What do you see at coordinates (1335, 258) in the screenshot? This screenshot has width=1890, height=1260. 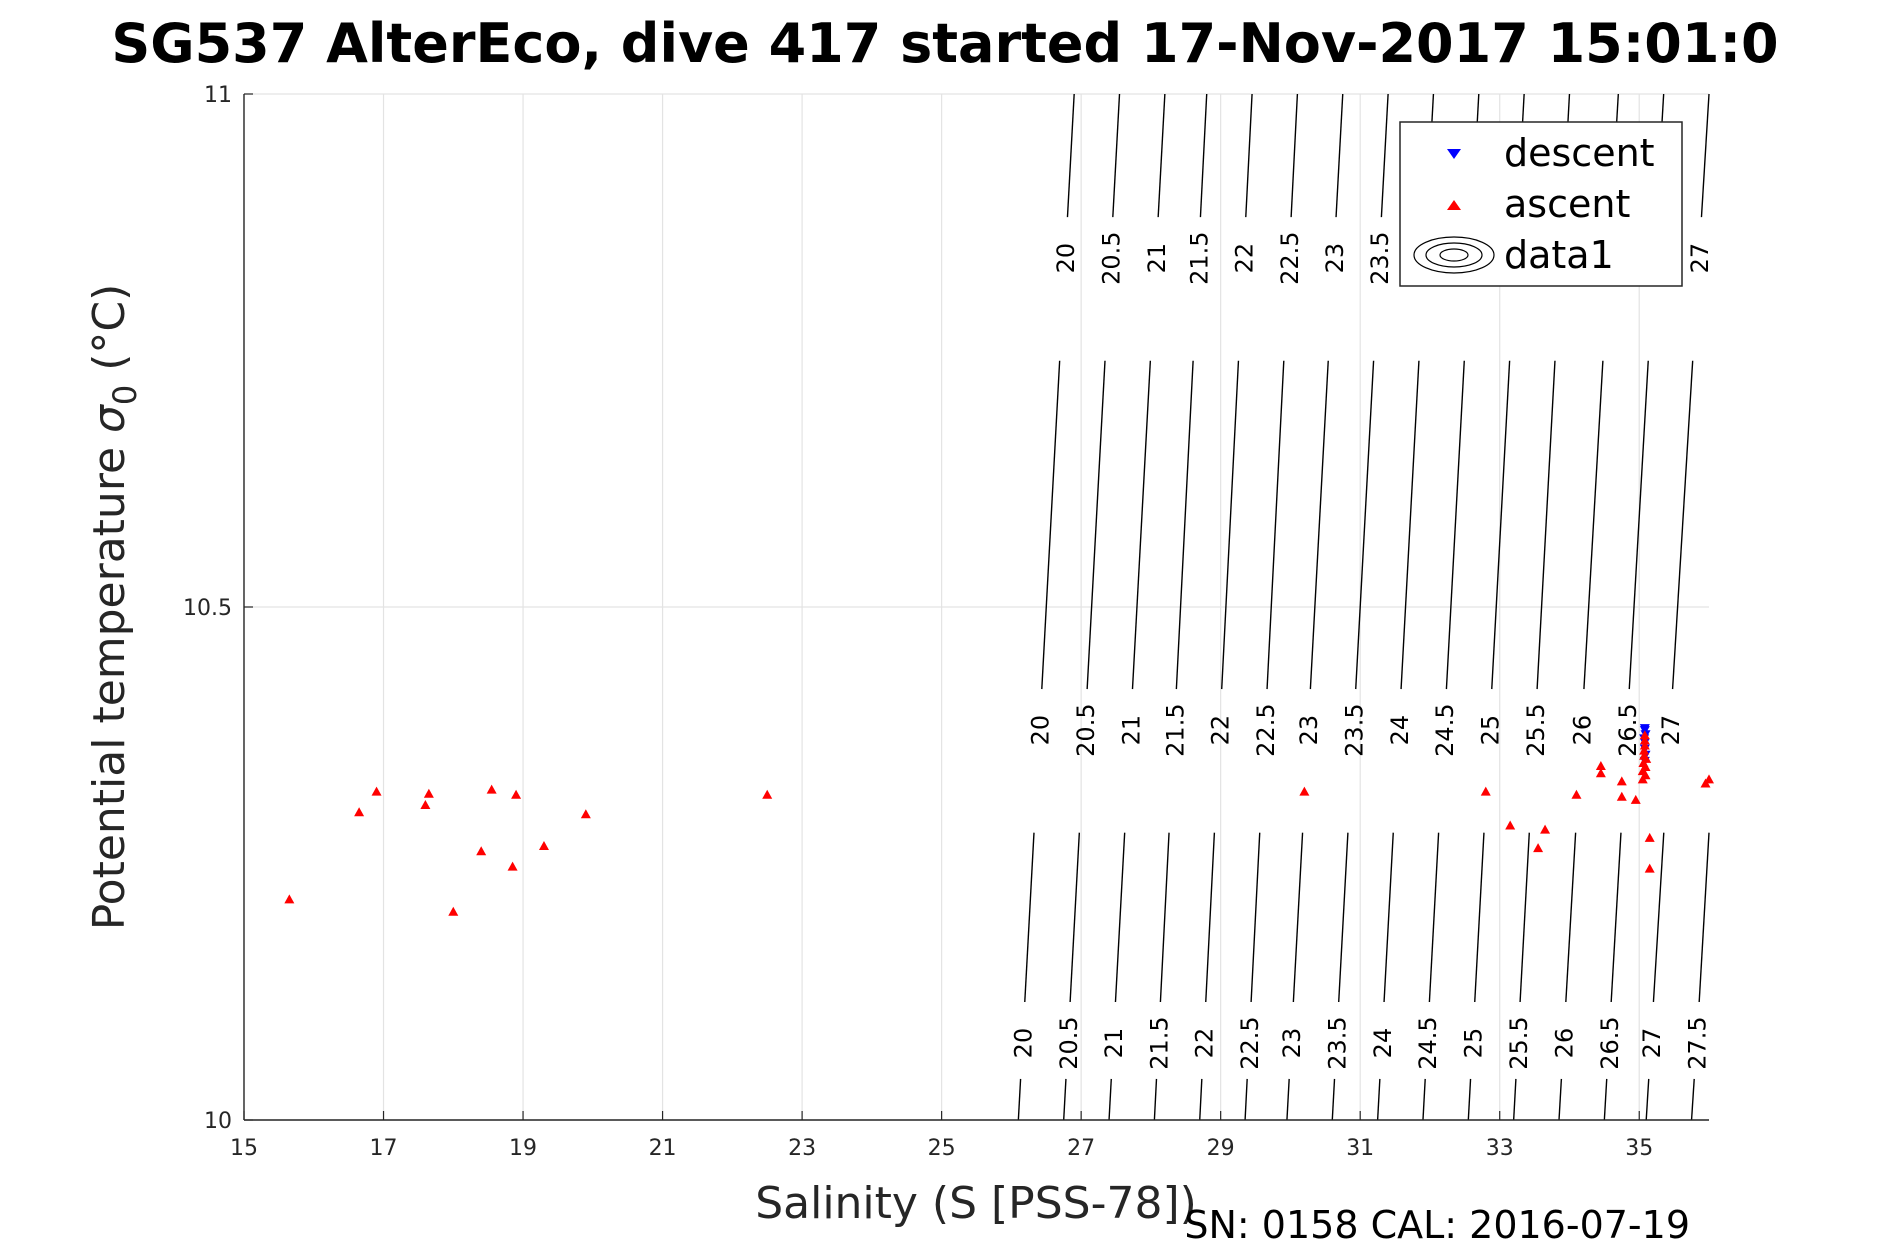 I see `contour-label: 23` at bounding box center [1335, 258].